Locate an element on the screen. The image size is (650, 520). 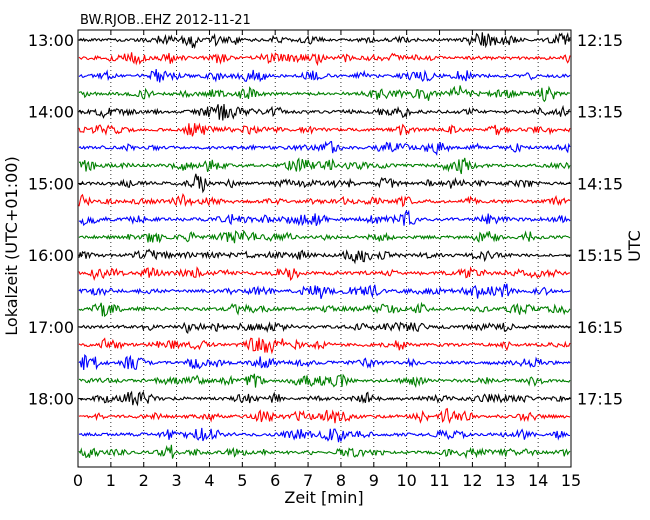
right-tick-label-4: 16:15 is located at coordinates (600, 327).